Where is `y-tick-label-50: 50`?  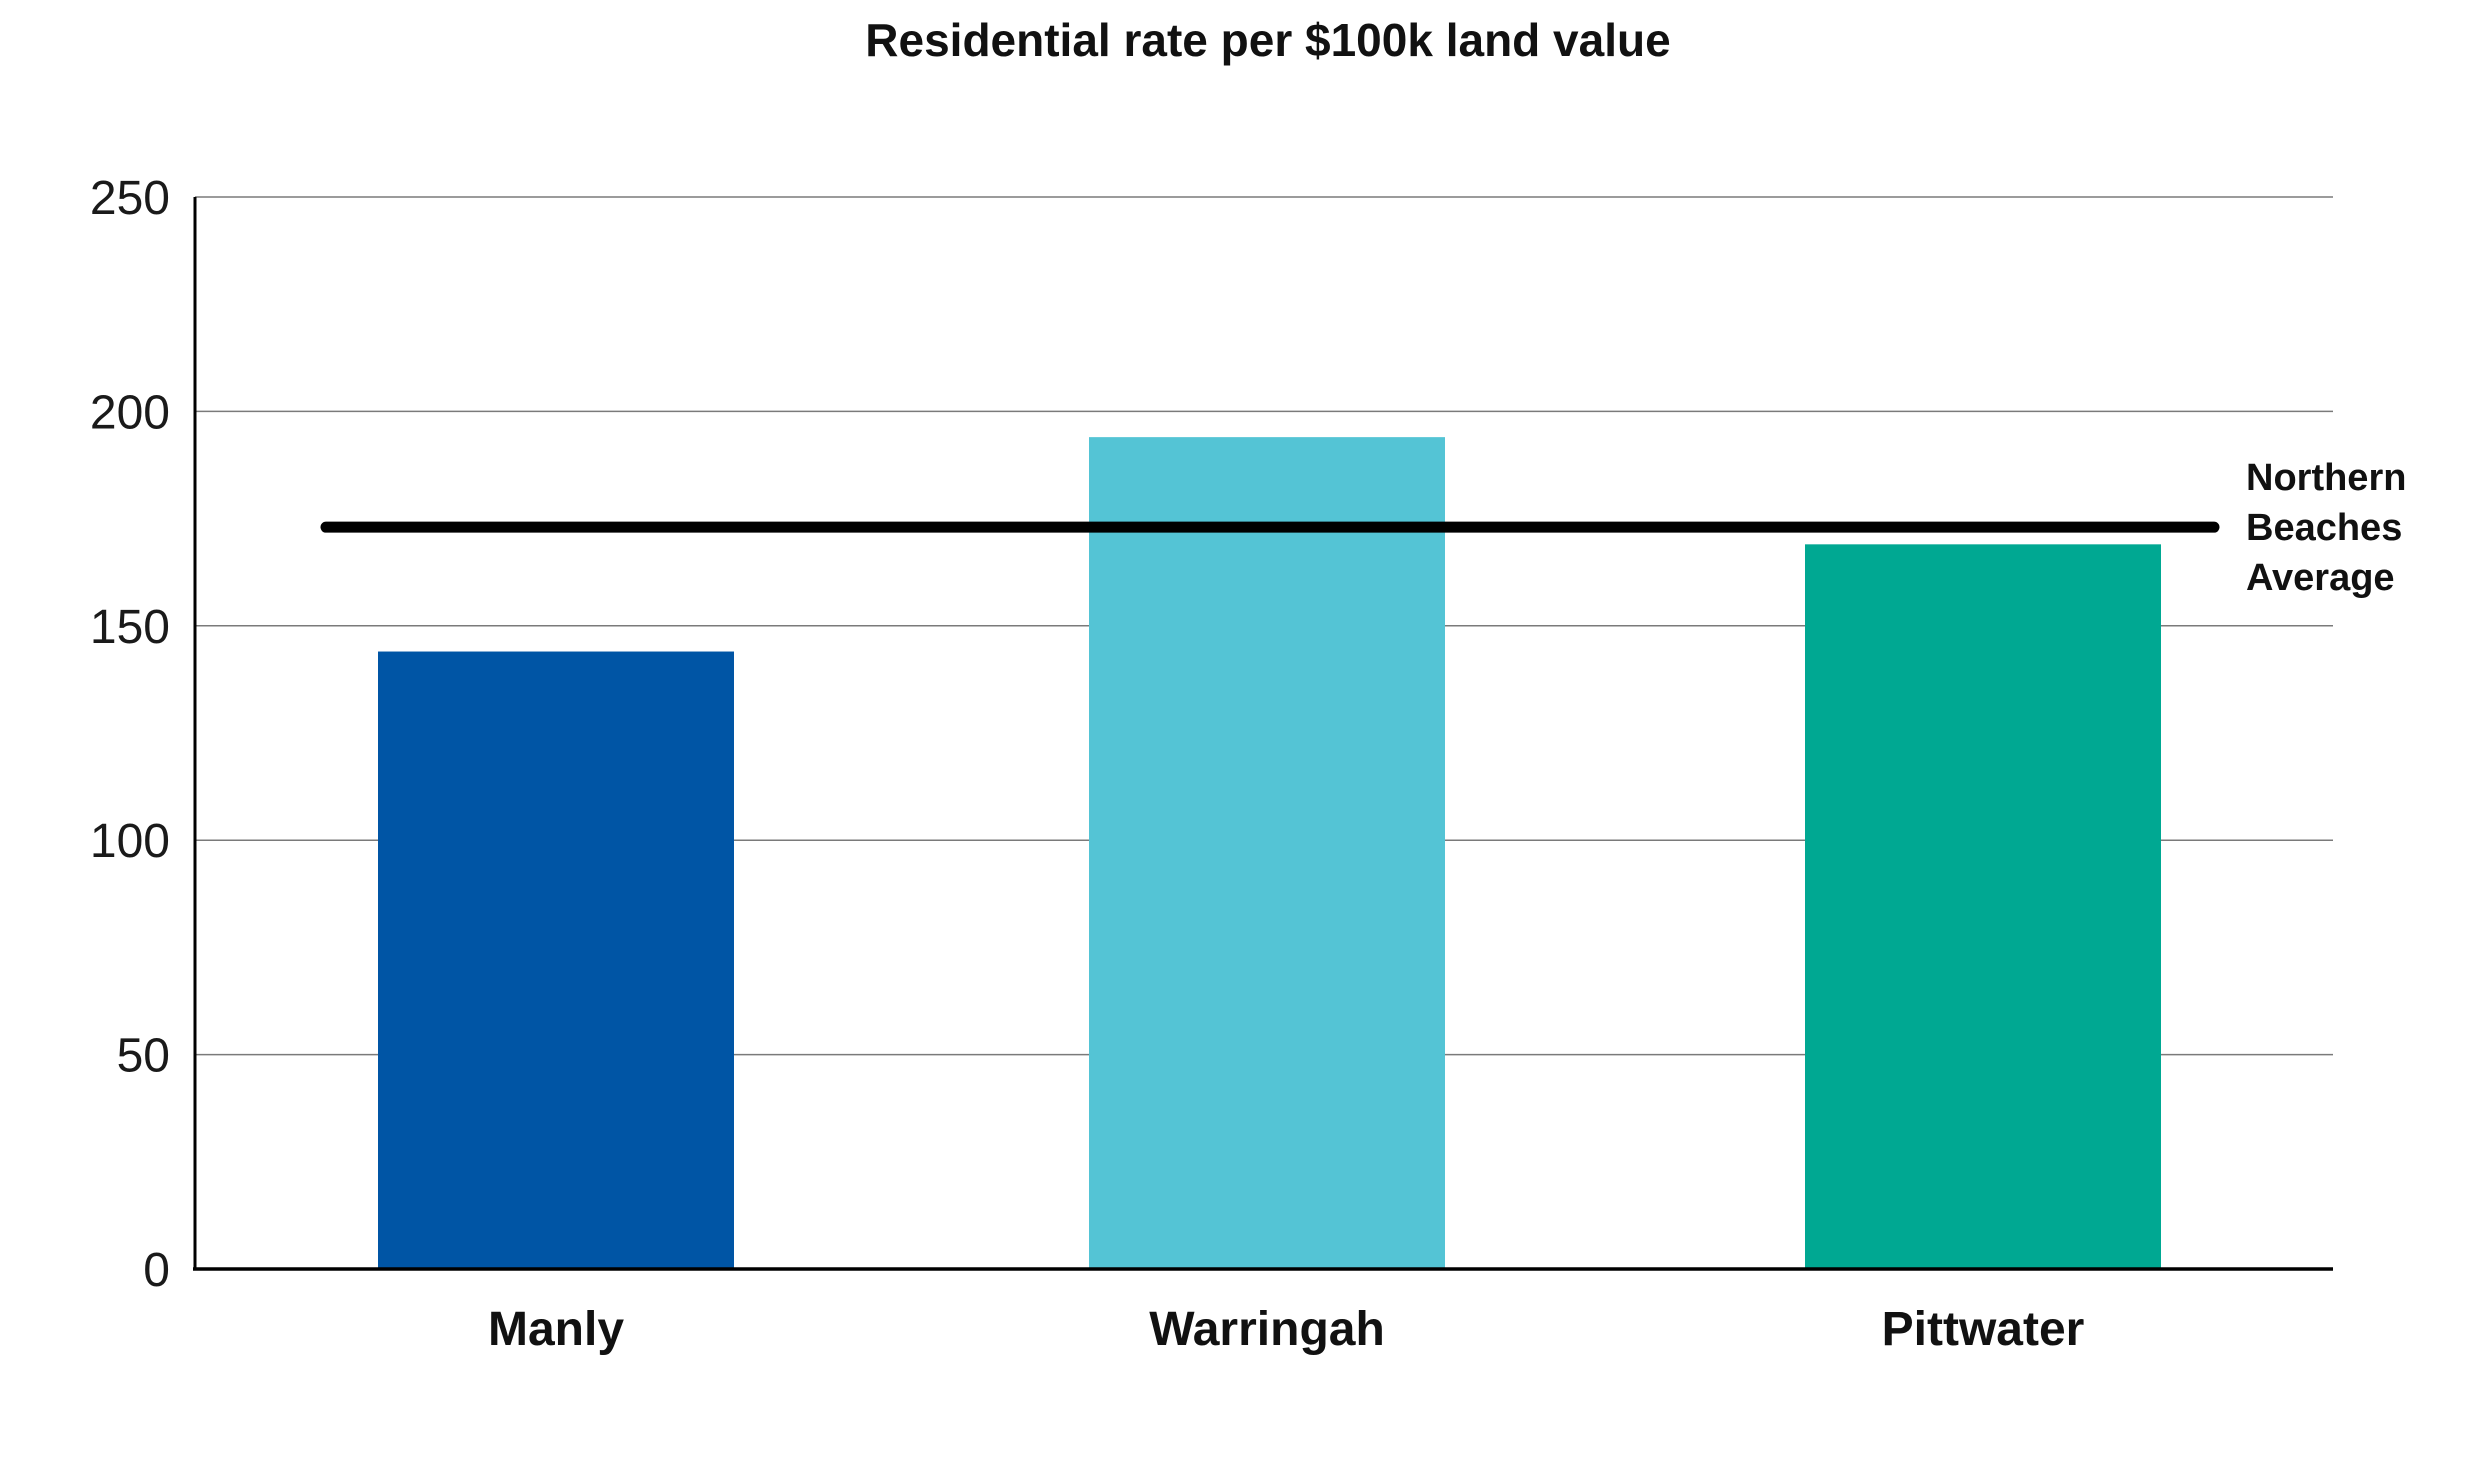
y-tick-label-50: 50 is located at coordinates (143, 1056).